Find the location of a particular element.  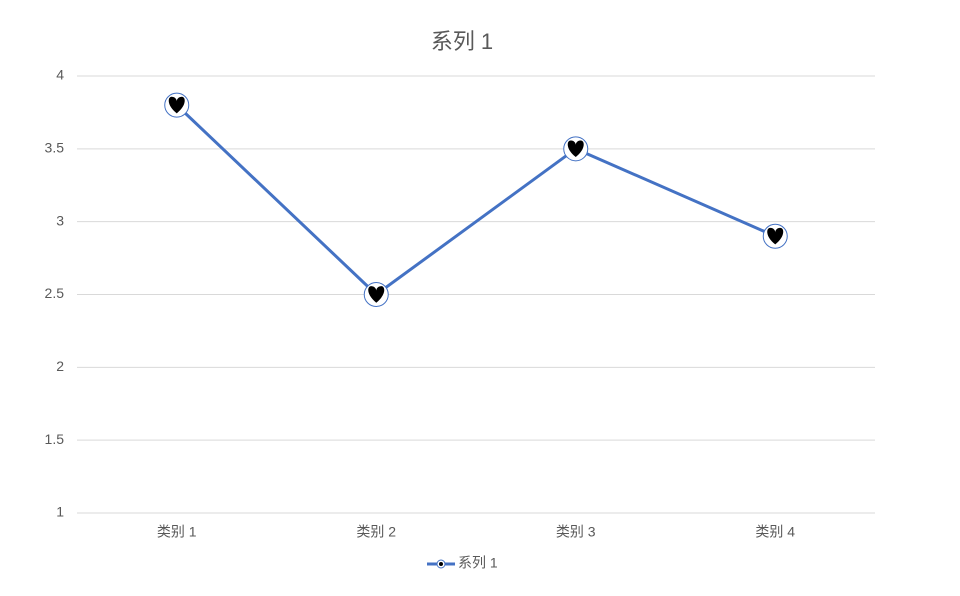

y-tick-label: 1 is located at coordinates (60, 512).